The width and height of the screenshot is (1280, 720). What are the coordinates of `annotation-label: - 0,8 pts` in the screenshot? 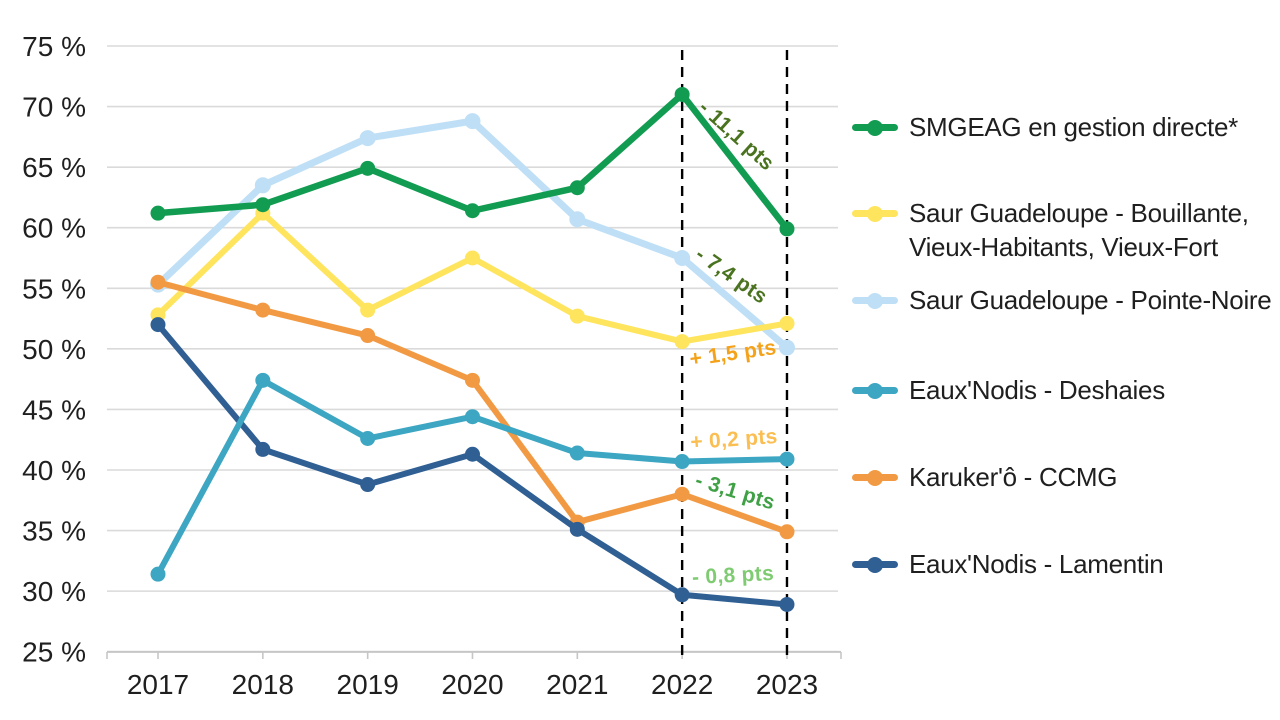 It's located at (733, 575).